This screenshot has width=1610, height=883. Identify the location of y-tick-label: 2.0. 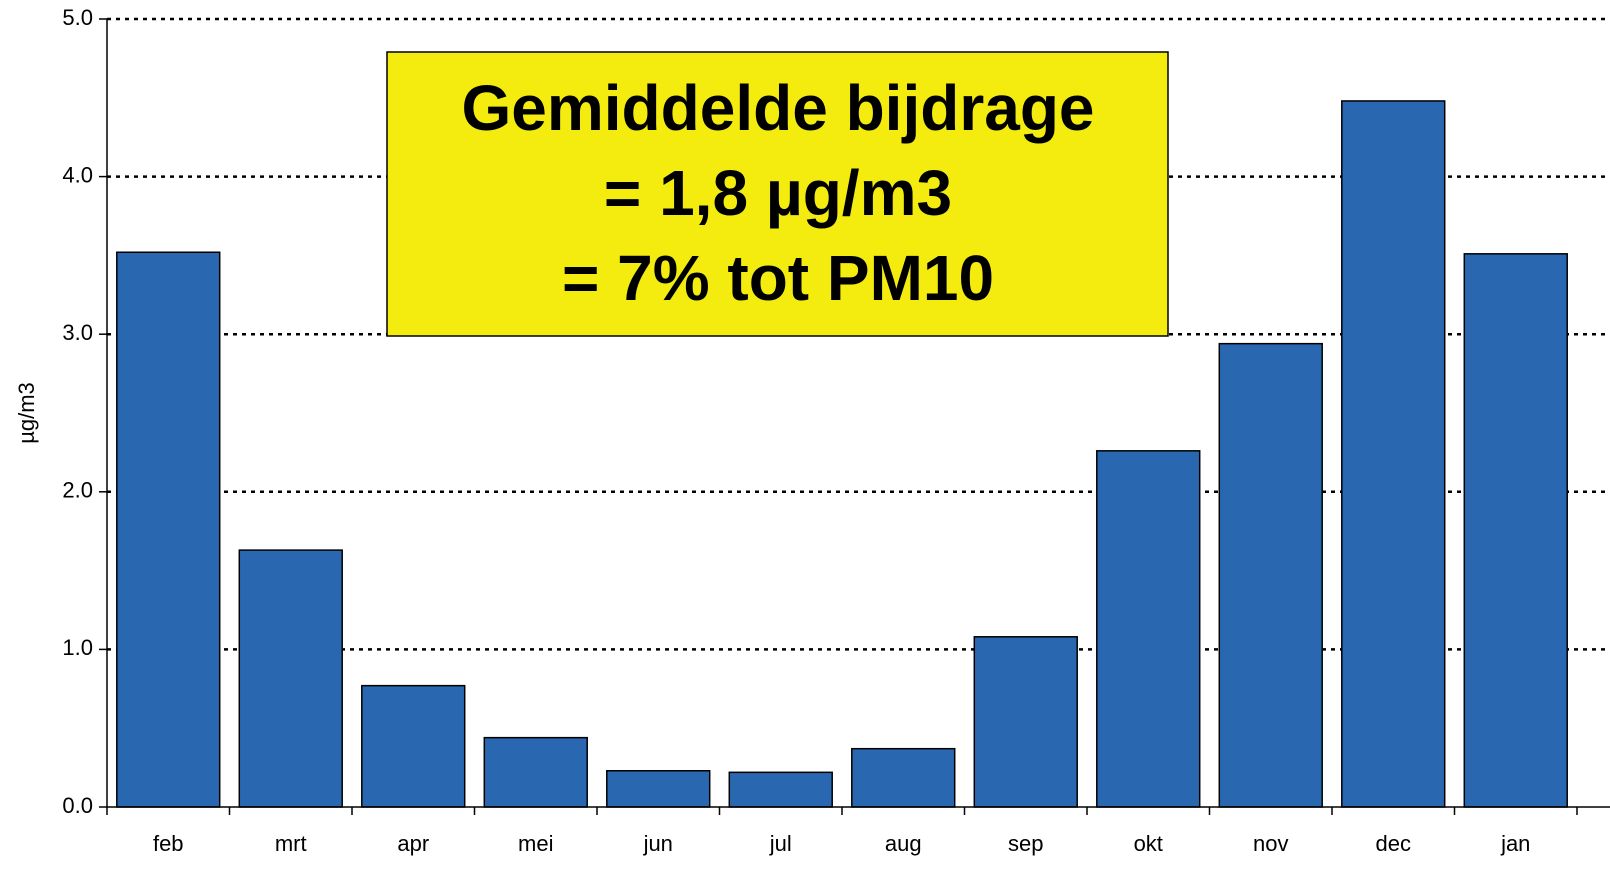
(77, 490).